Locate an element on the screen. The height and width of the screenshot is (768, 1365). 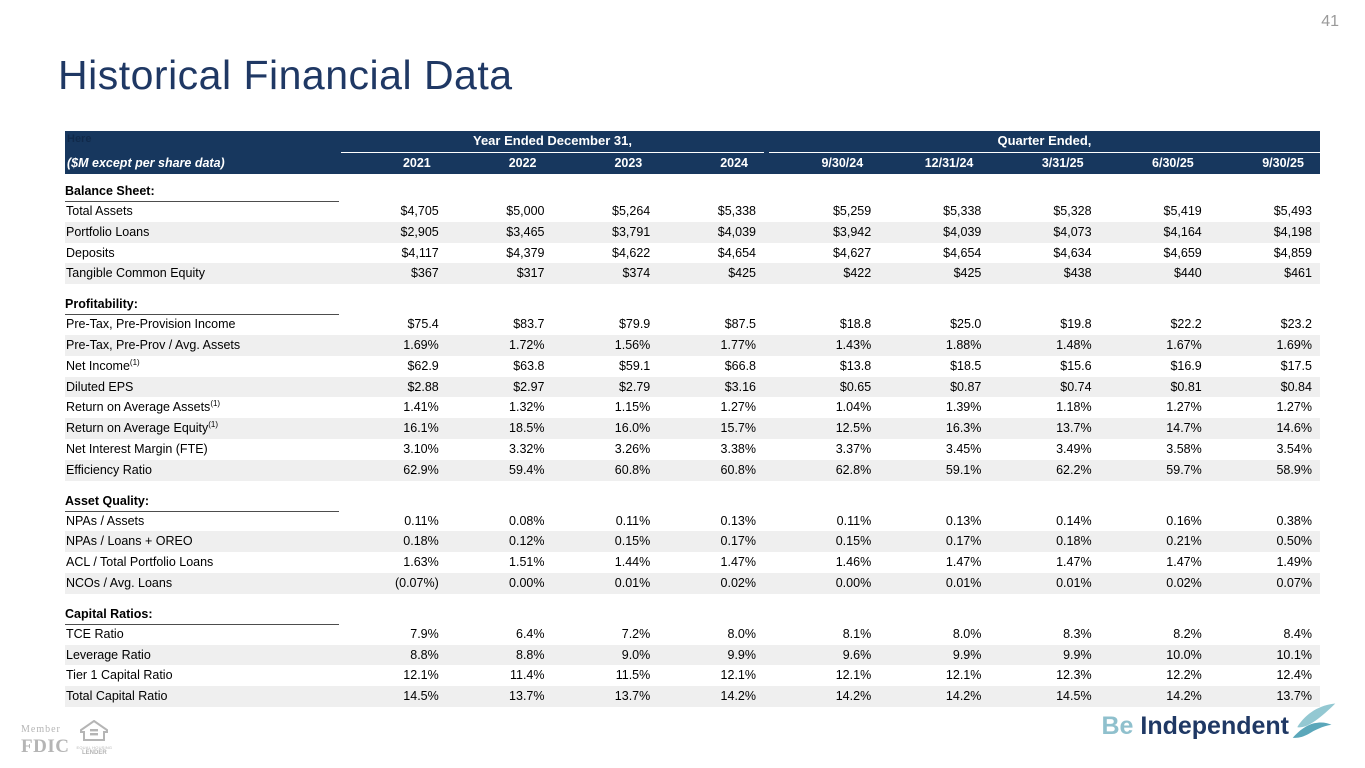
row-label: Efficiency Ratio is located at coordinates (109, 469).